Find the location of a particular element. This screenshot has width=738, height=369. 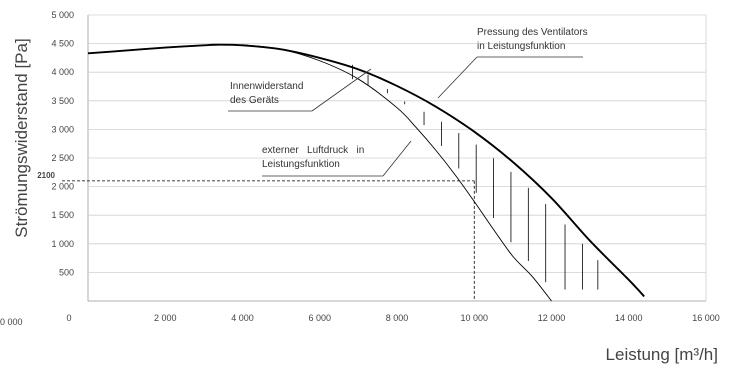

y-tick-label-3500: 3 500 is located at coordinates (62, 101).